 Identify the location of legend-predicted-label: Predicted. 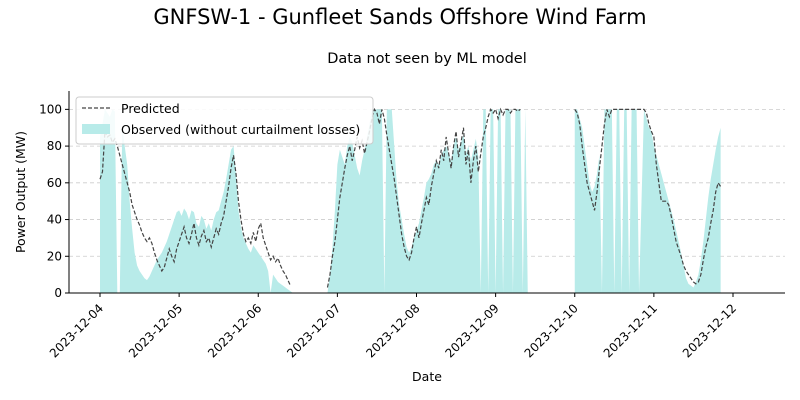
(150, 108).